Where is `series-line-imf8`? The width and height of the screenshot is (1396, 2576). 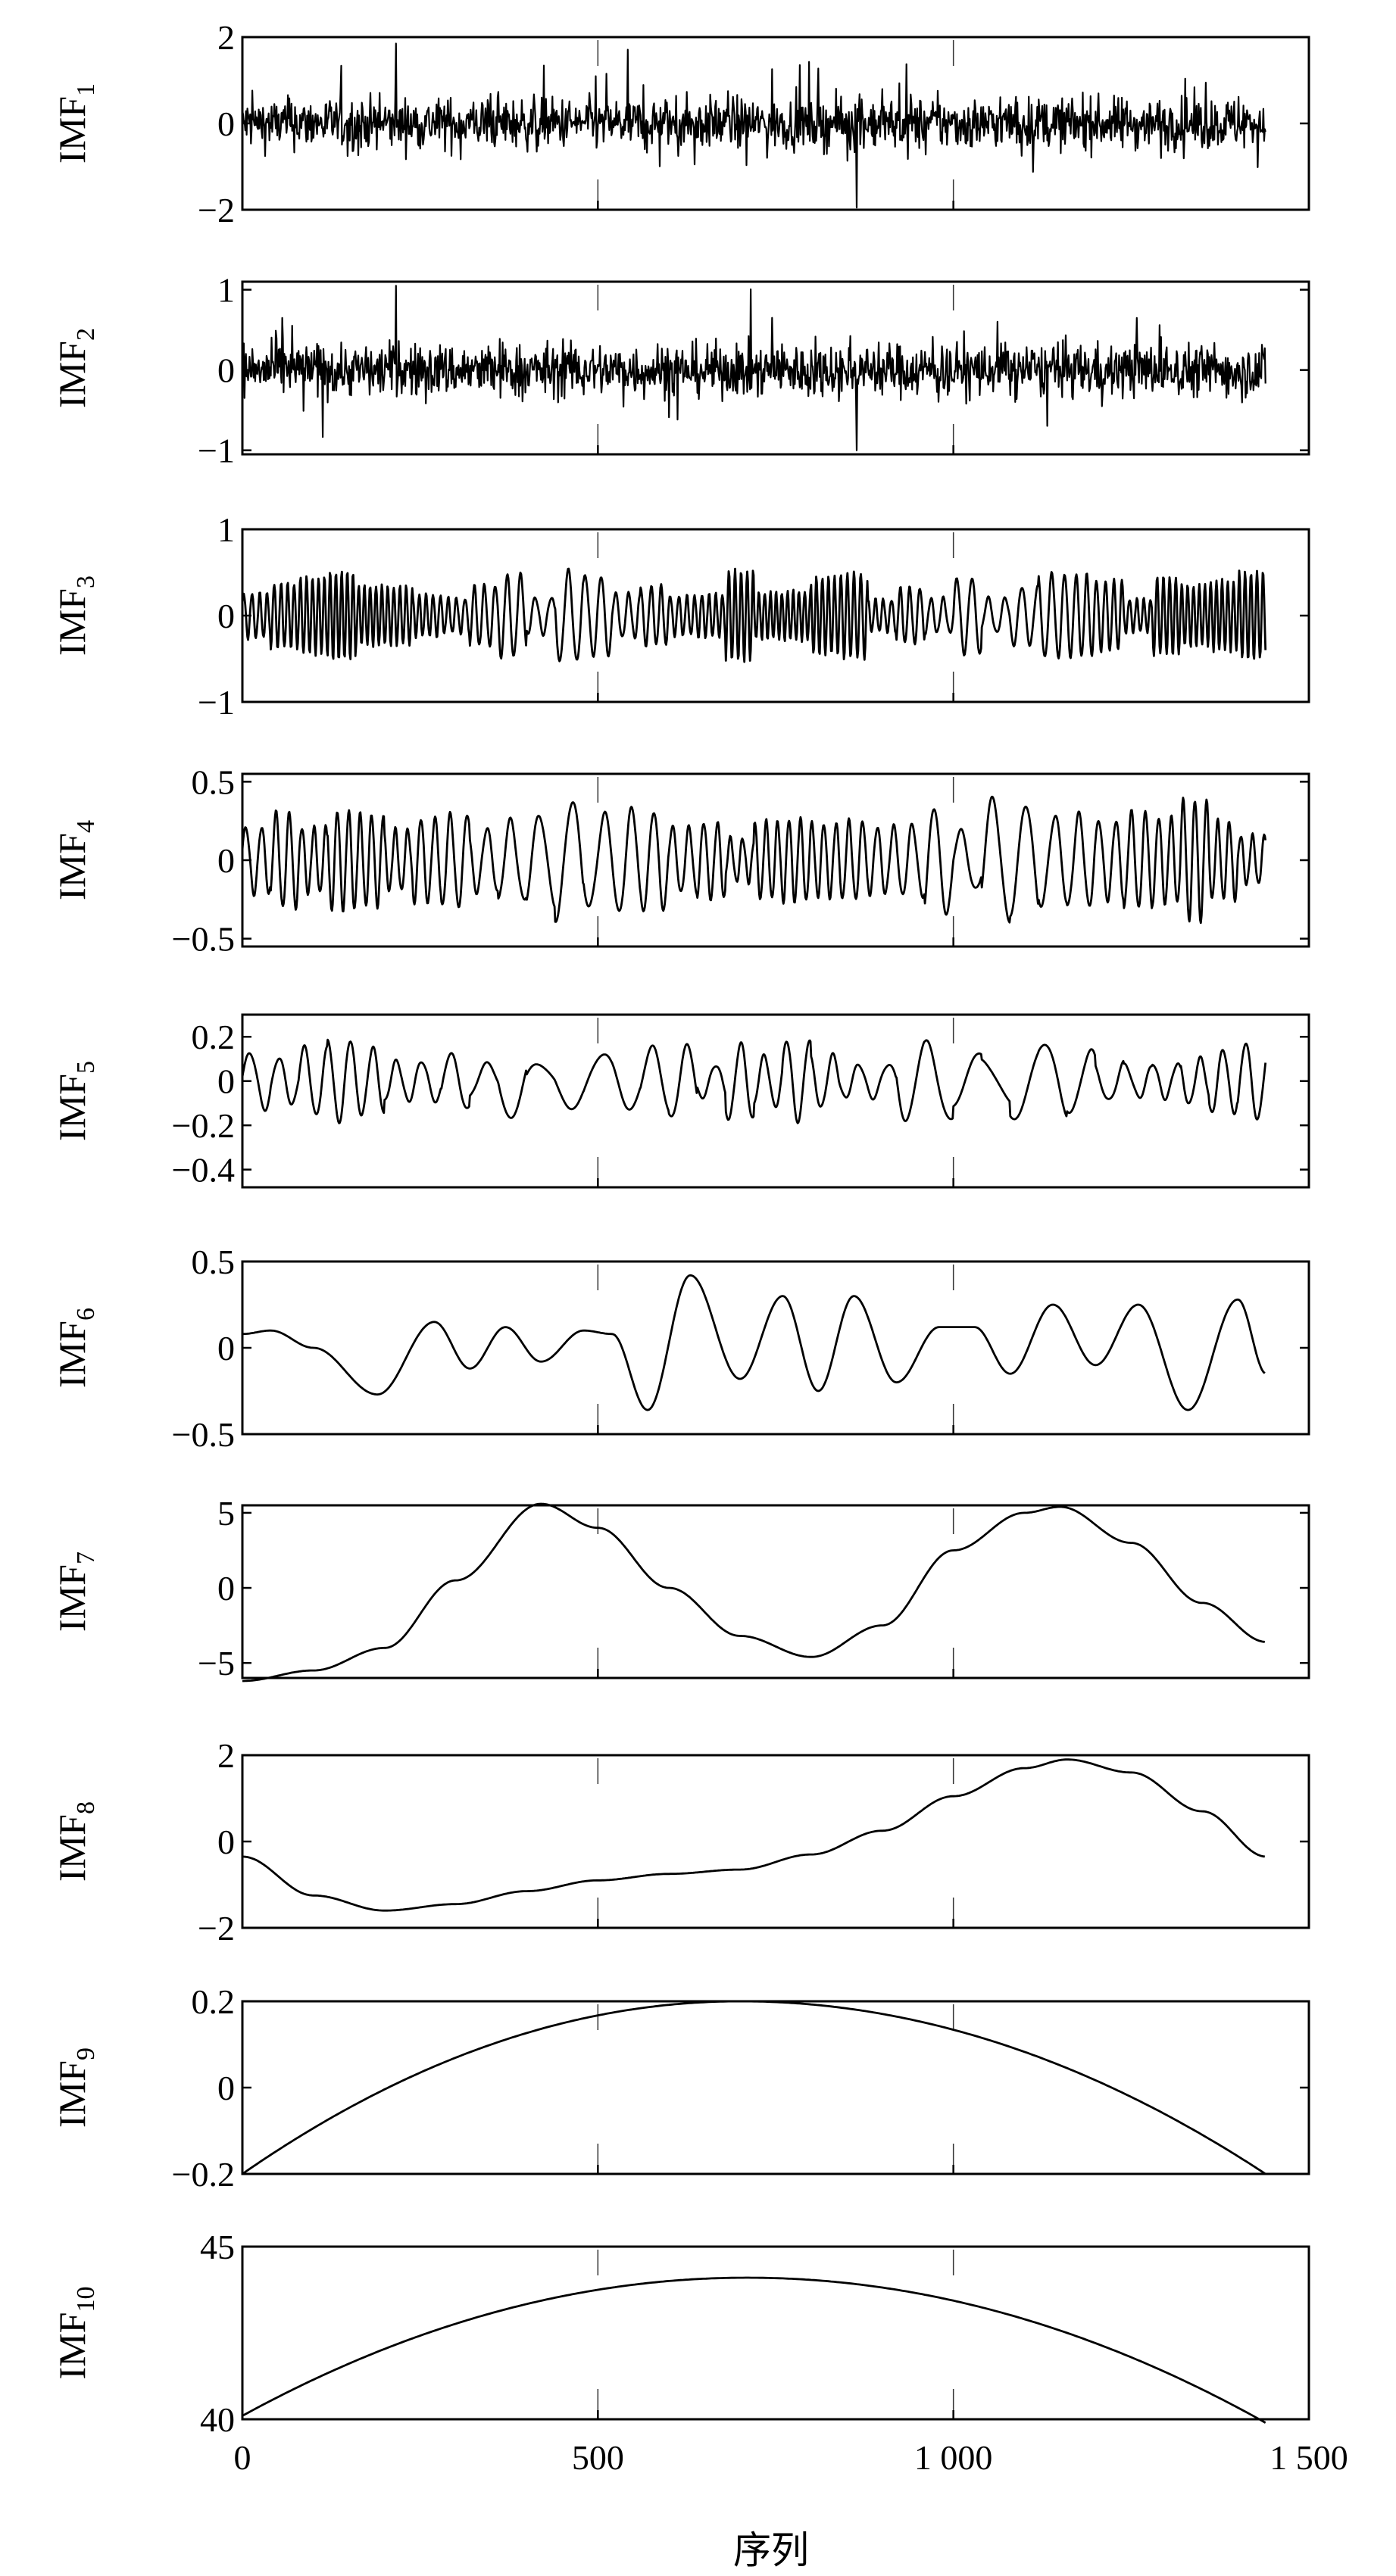
series-line-imf8 is located at coordinates (753, 1835).